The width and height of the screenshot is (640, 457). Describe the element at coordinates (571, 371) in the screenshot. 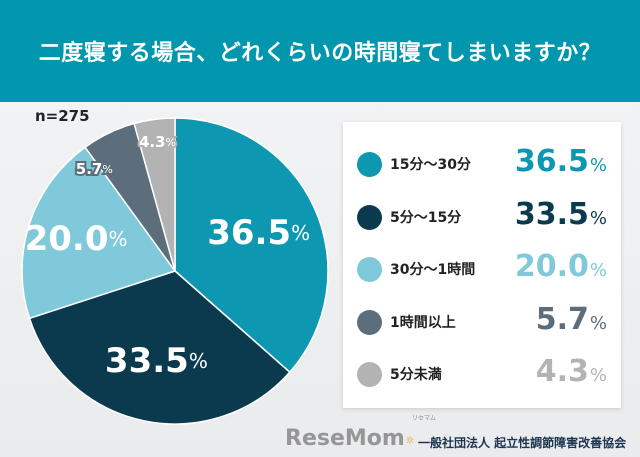

I see `legend-value: 4.3%` at that location.